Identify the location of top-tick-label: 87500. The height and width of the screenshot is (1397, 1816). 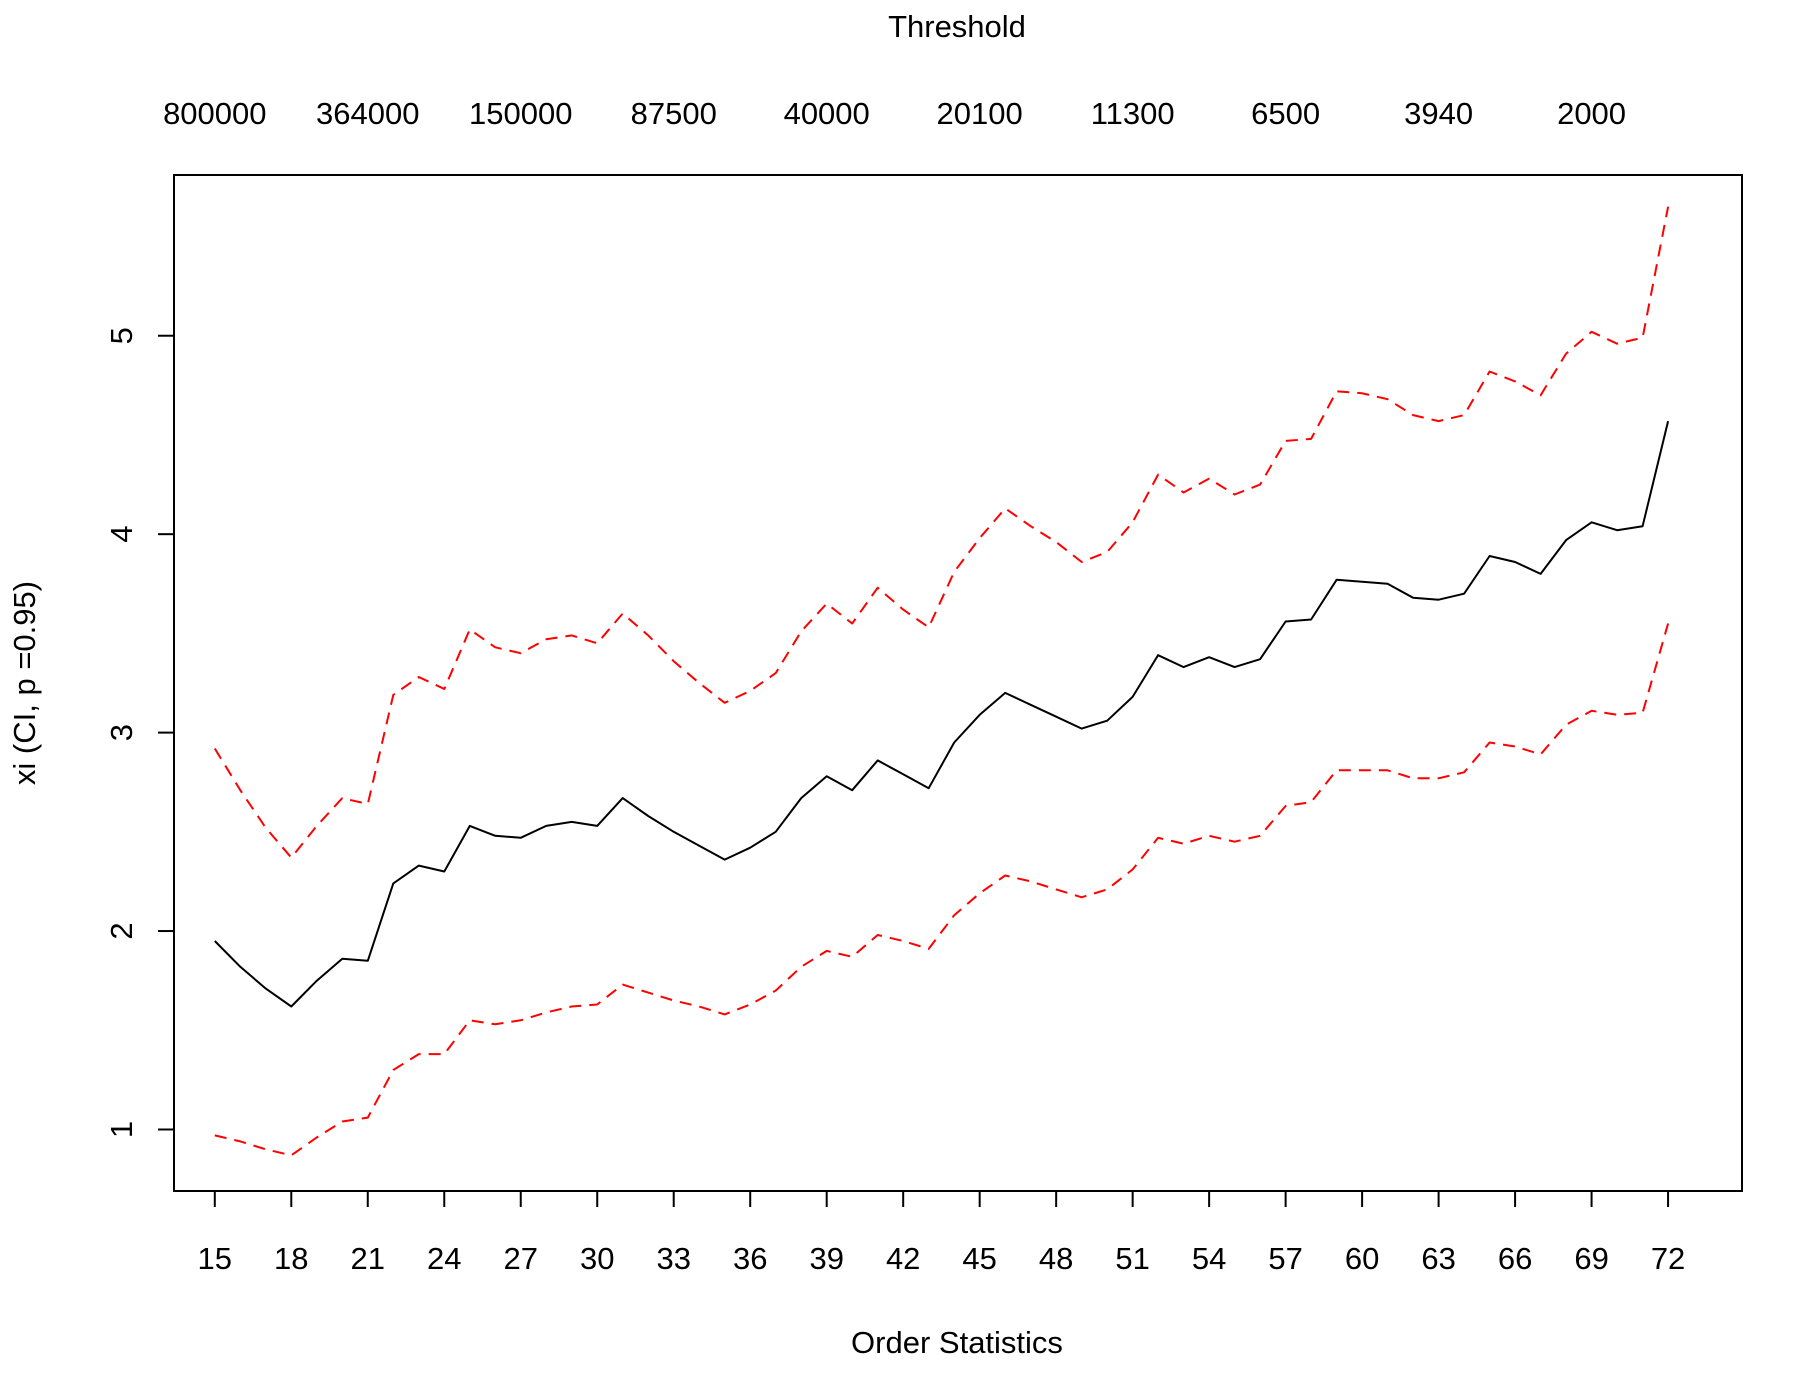
(674, 113).